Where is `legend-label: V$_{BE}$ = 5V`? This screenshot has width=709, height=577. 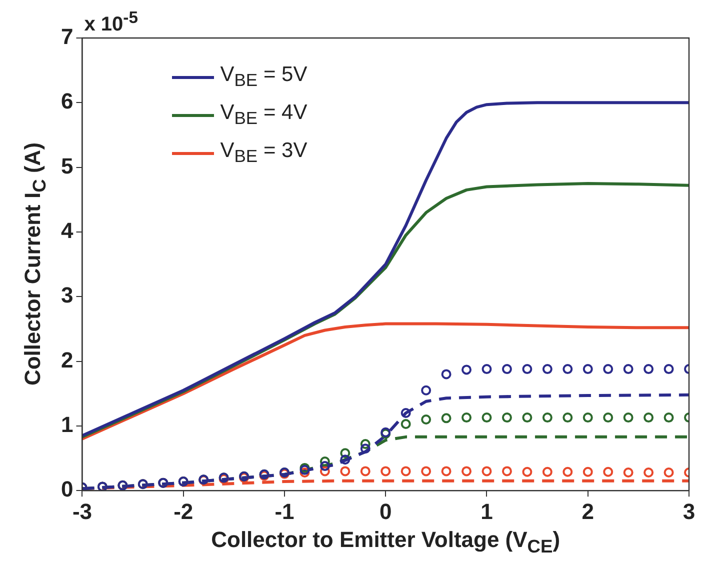 legend-label: V$_{BE}$ = 5V is located at coordinates (264, 77).